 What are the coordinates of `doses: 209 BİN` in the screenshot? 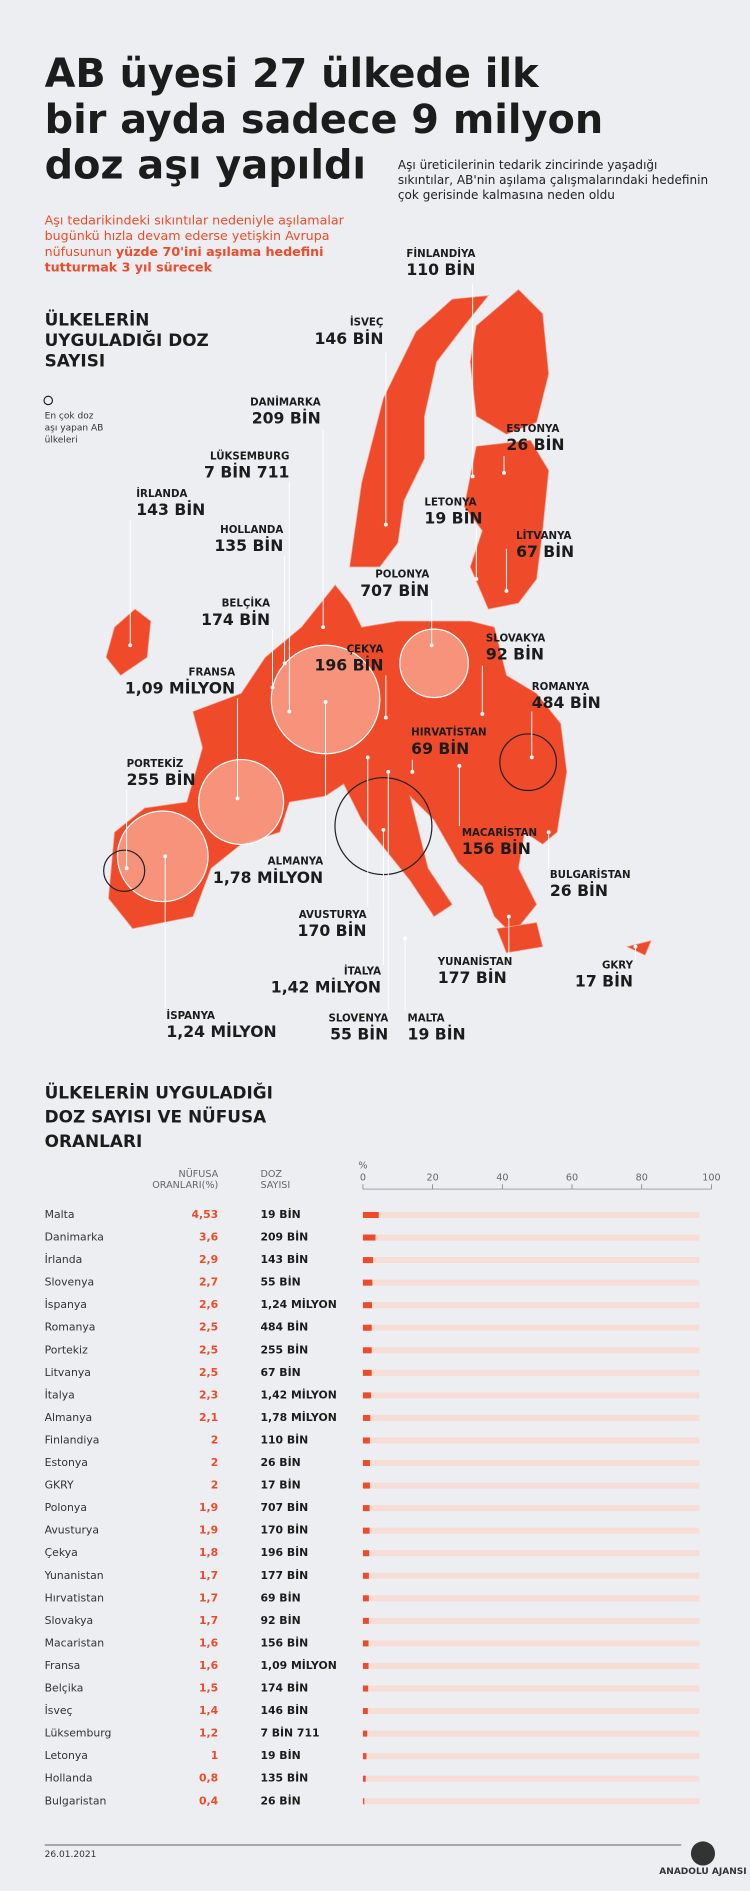 It's located at (284, 1237).